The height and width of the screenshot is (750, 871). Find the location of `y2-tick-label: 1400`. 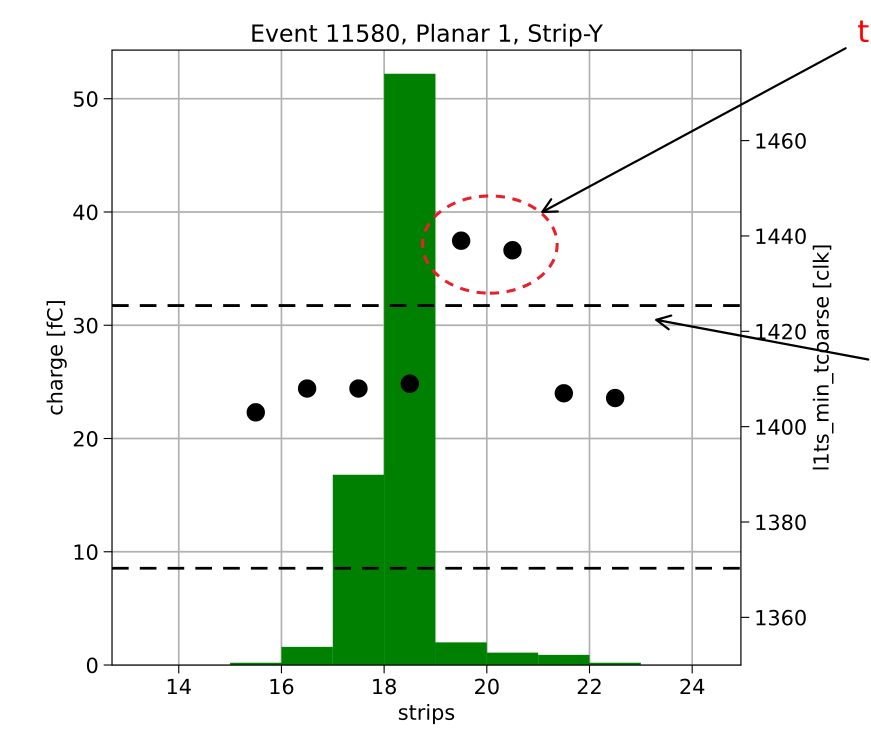

y2-tick-label: 1400 is located at coordinates (781, 427).